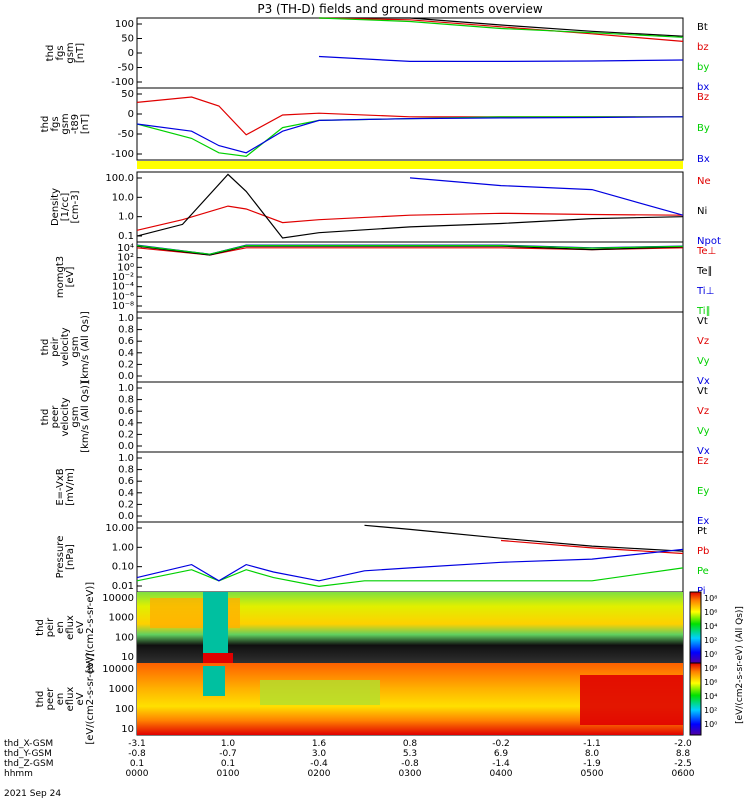 The width and height of the screenshot is (750, 800). What do you see at coordinates (710, 682) in the screenshot?
I see `colorbar-lower-tick: 10⁶` at bounding box center [710, 682].